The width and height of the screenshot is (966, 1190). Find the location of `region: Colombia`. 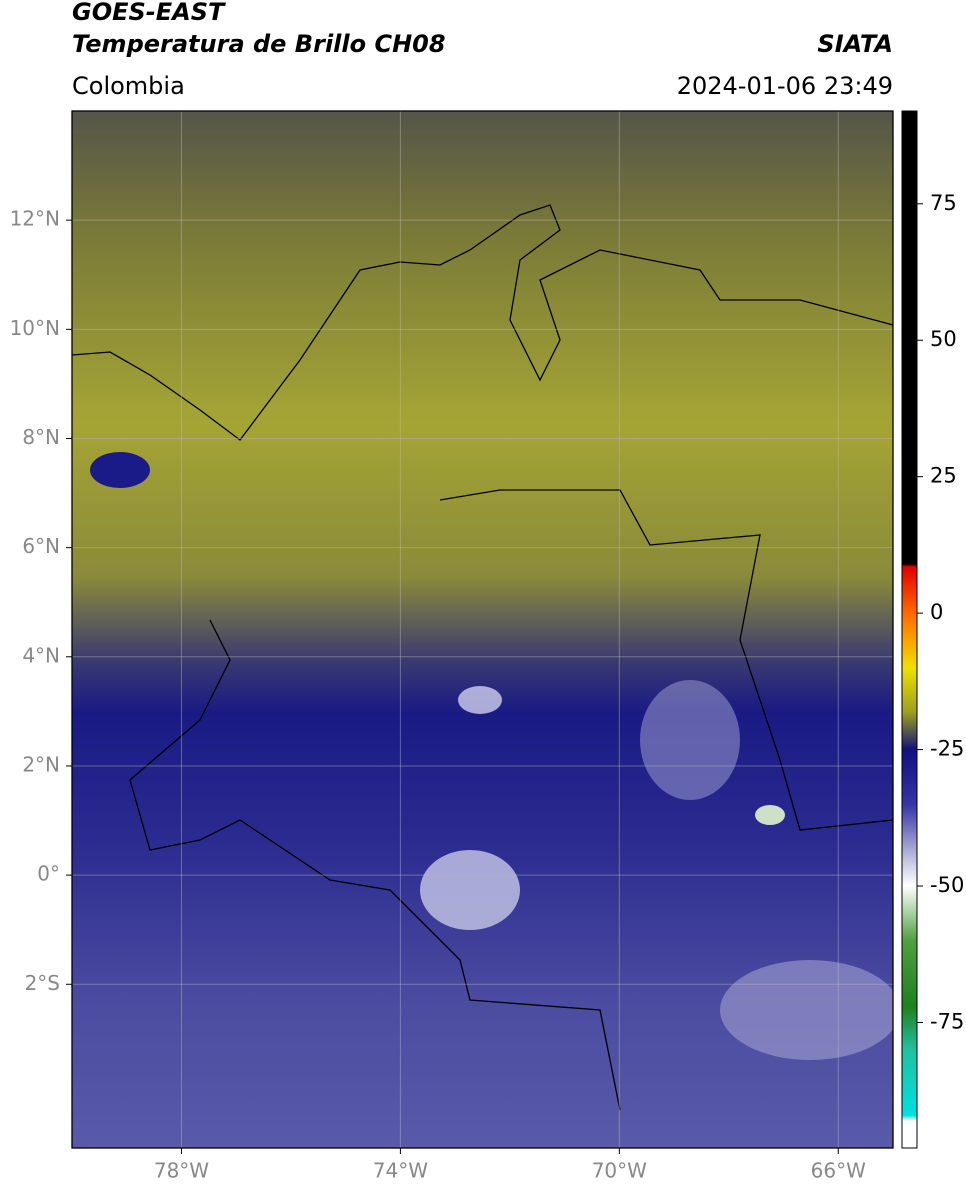

region: Colombia is located at coordinates (128, 86).